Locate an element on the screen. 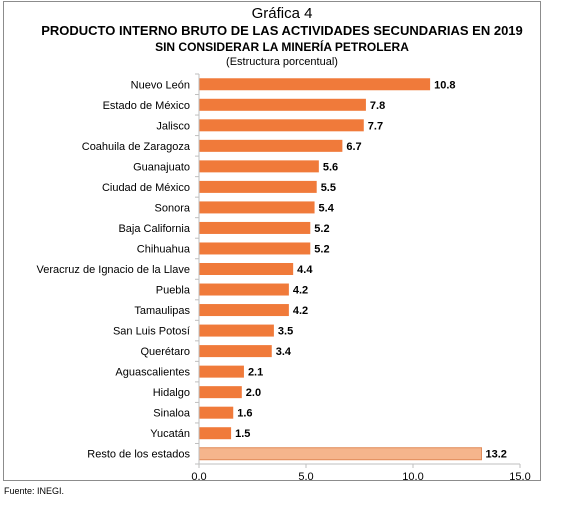  category-label: Jalisco is located at coordinates (173, 126).